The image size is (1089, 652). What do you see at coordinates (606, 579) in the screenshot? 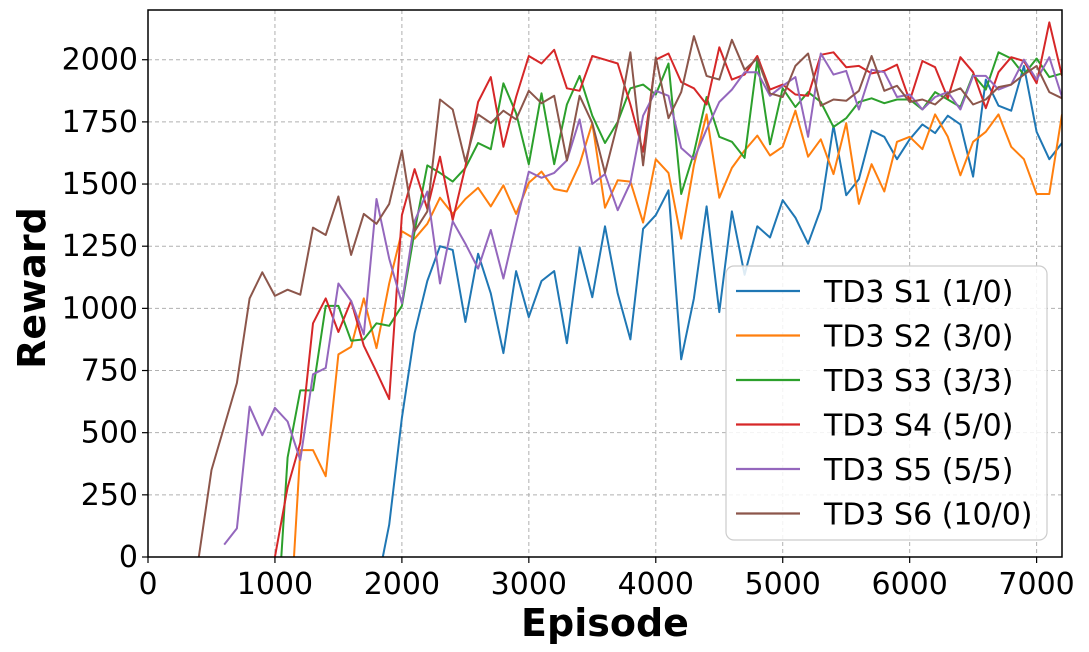
I see `x-axis-ticks: 0 1000 2000 3000 4000 5000 6000 7000` at bounding box center [606, 579].